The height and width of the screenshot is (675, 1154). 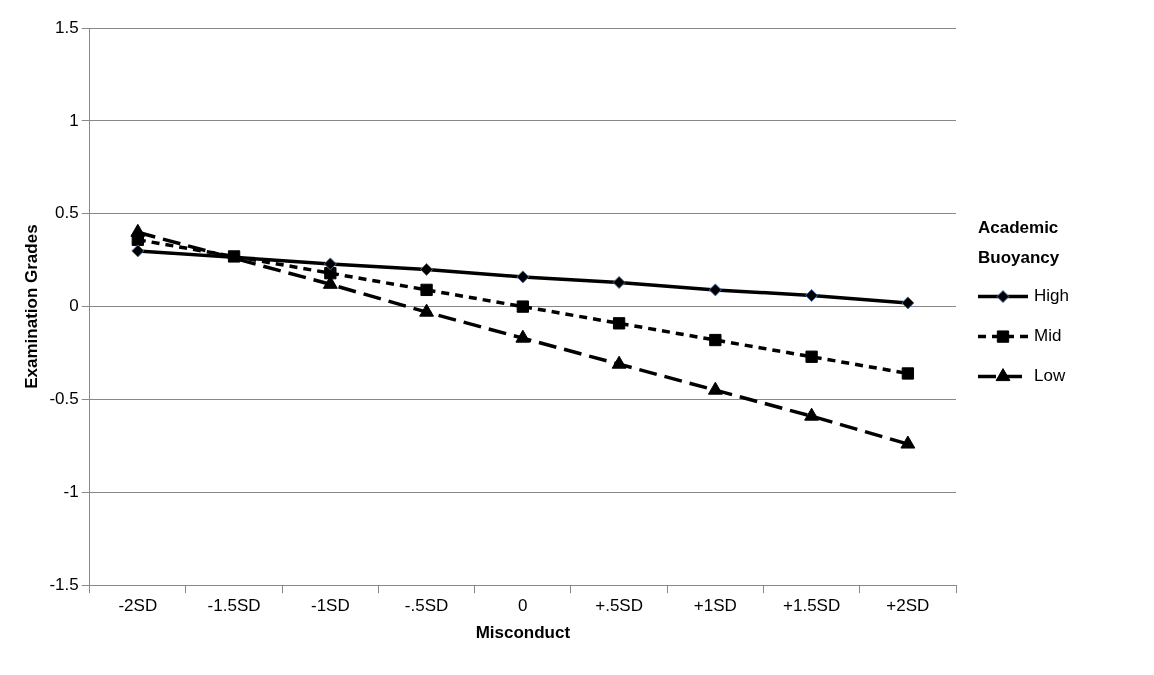 I want to click on x-tick-label: -.5SD, so click(x=426, y=606).